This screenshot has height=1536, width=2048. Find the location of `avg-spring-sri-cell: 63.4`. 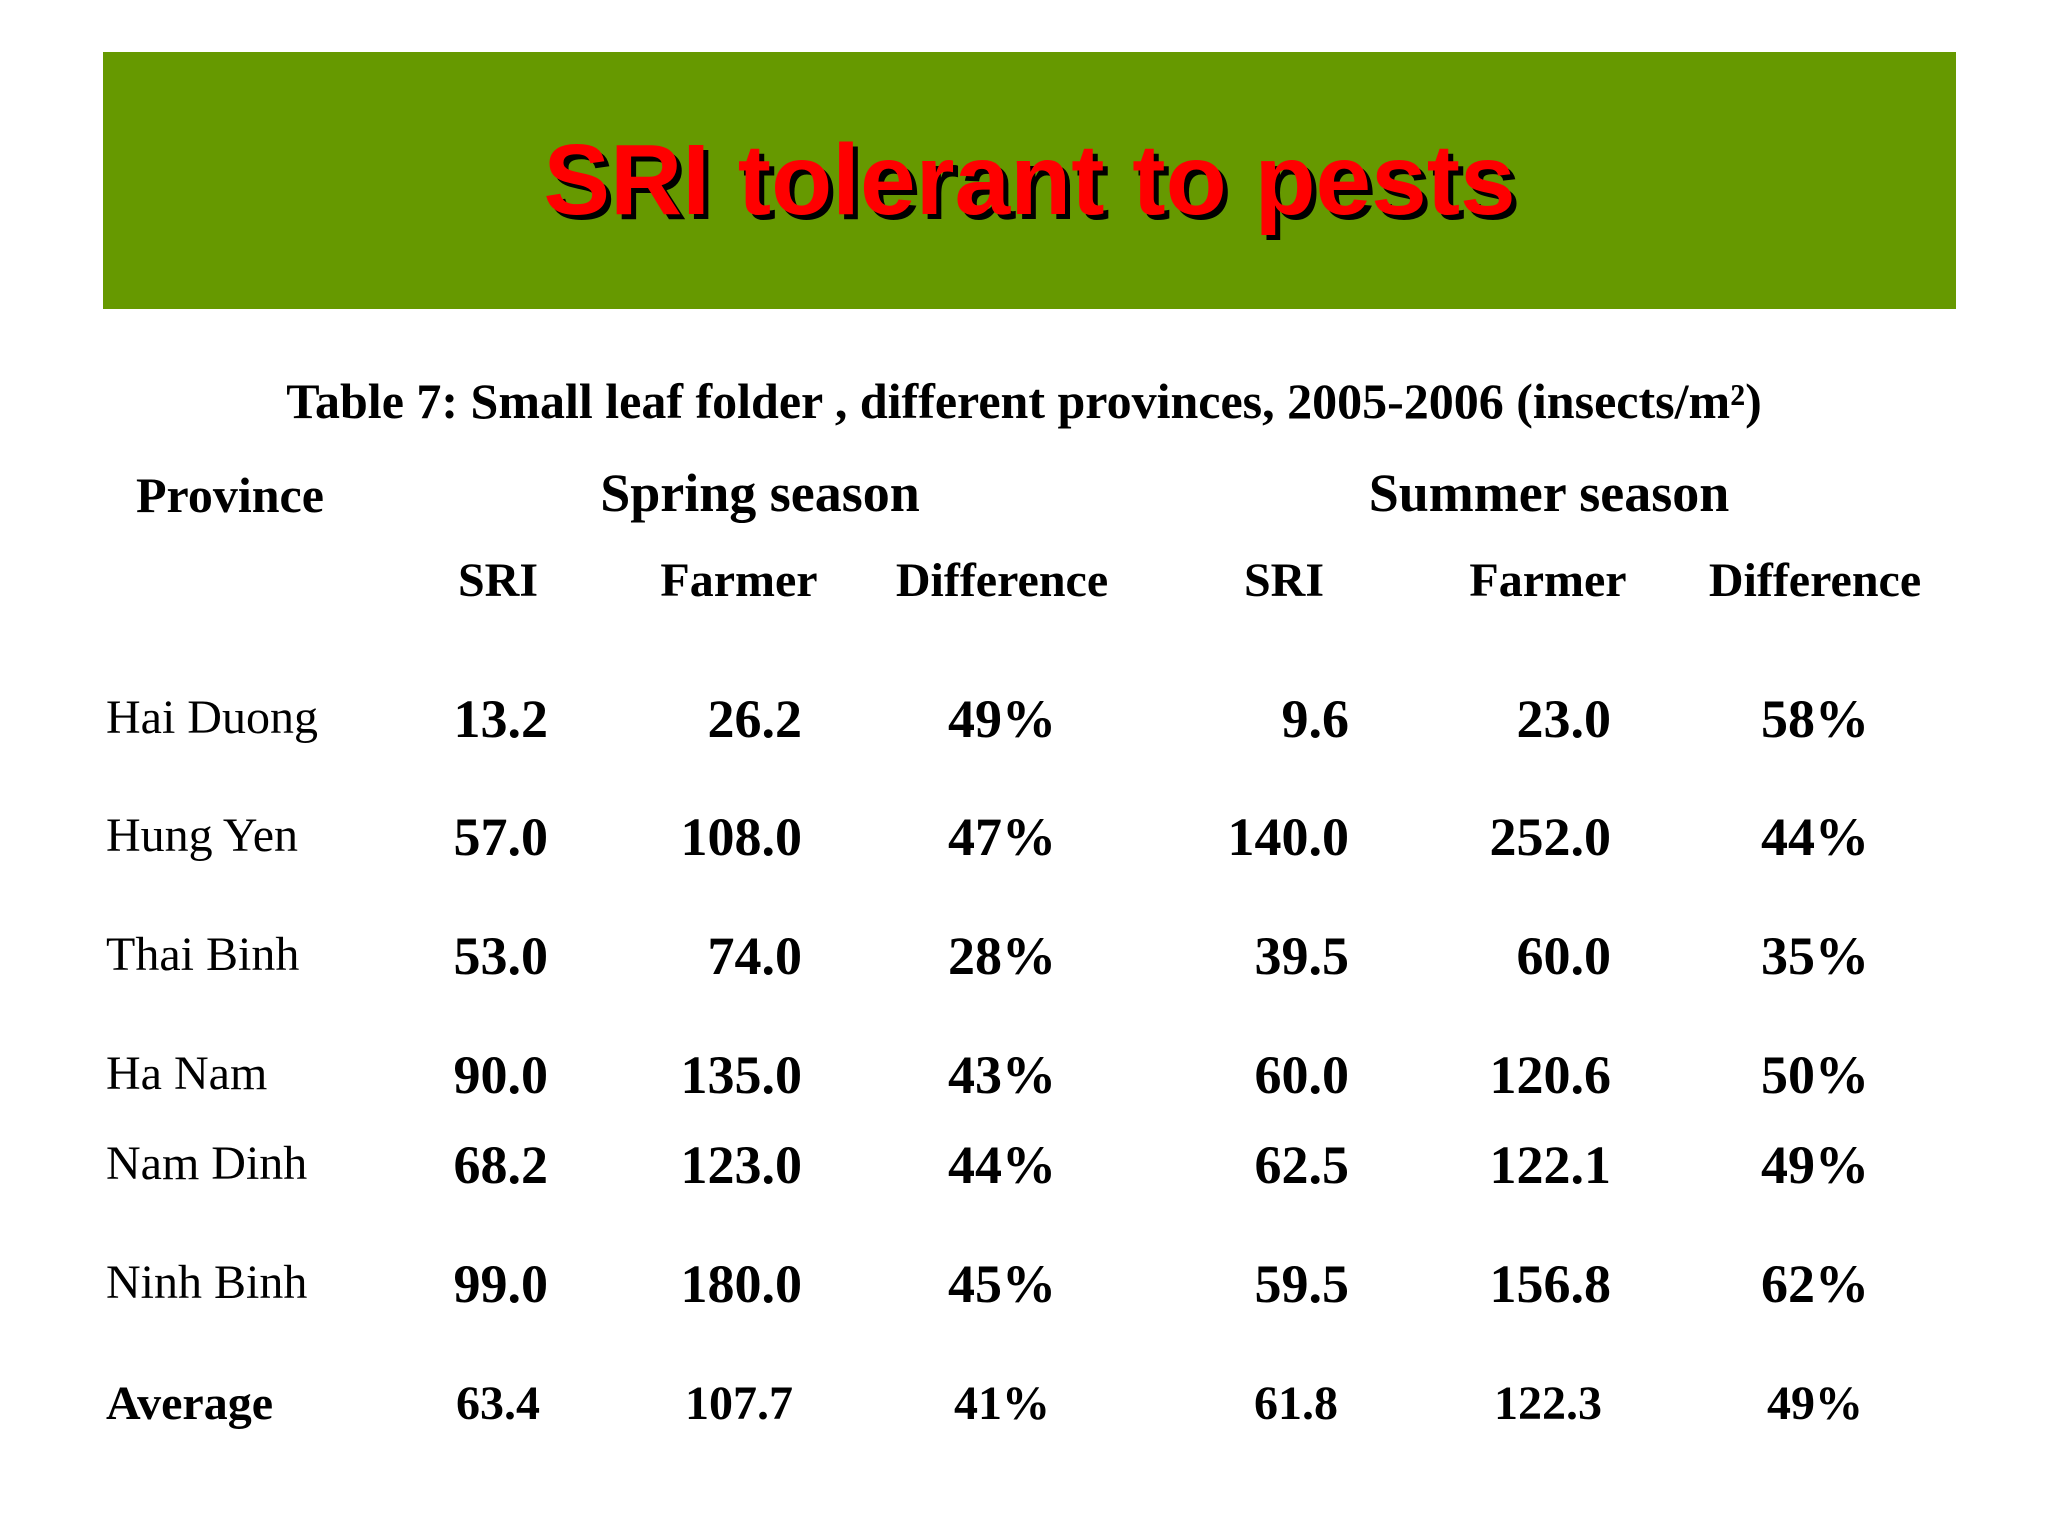

avg-spring-sri-cell: 63.4 is located at coordinates (498, 1403).